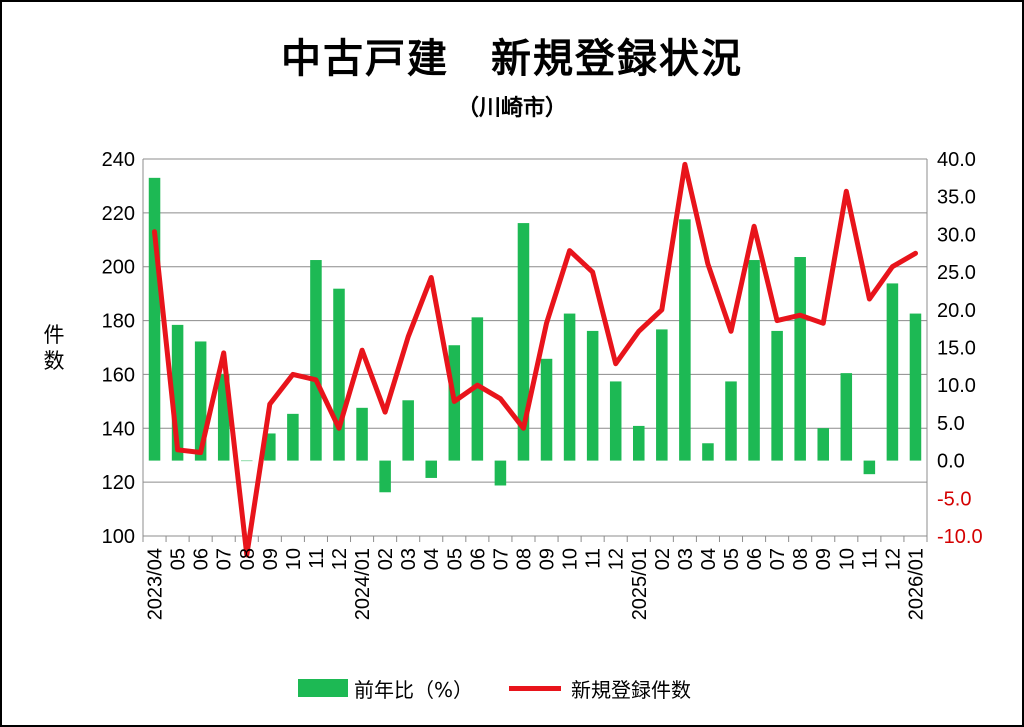  What do you see at coordinates (951, 424) in the screenshot?
I see `y-tick-label-right: 5.0` at bounding box center [951, 424].